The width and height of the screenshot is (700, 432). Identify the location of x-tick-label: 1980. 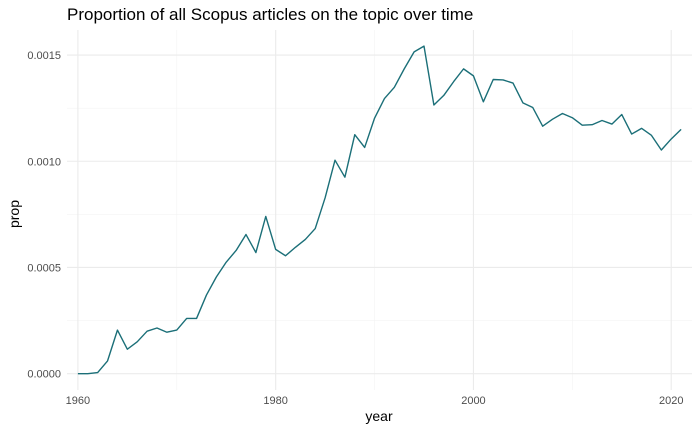
(275, 401).